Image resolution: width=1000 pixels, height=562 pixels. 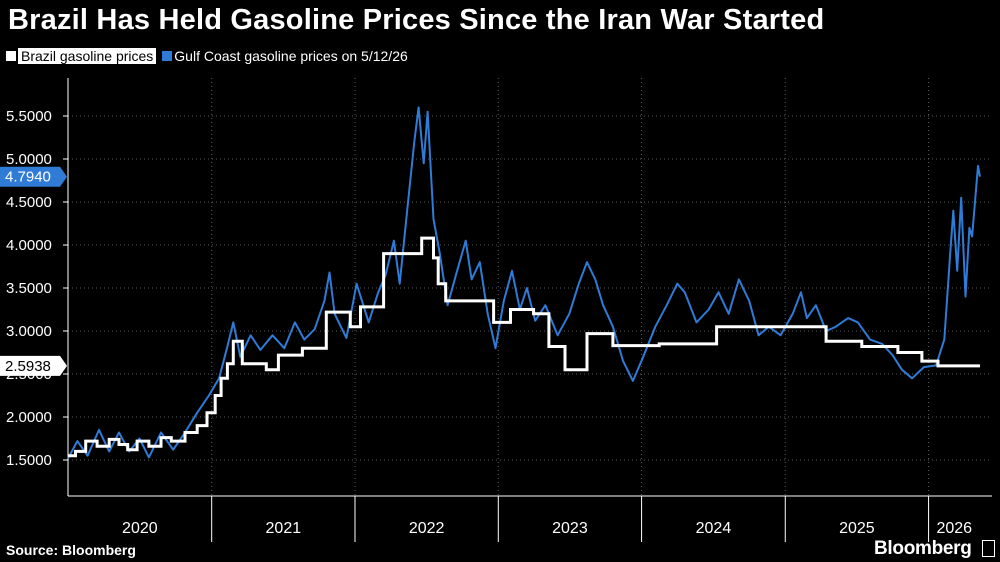 I want to click on y-tick-label: 3.0000, so click(x=29, y=331).